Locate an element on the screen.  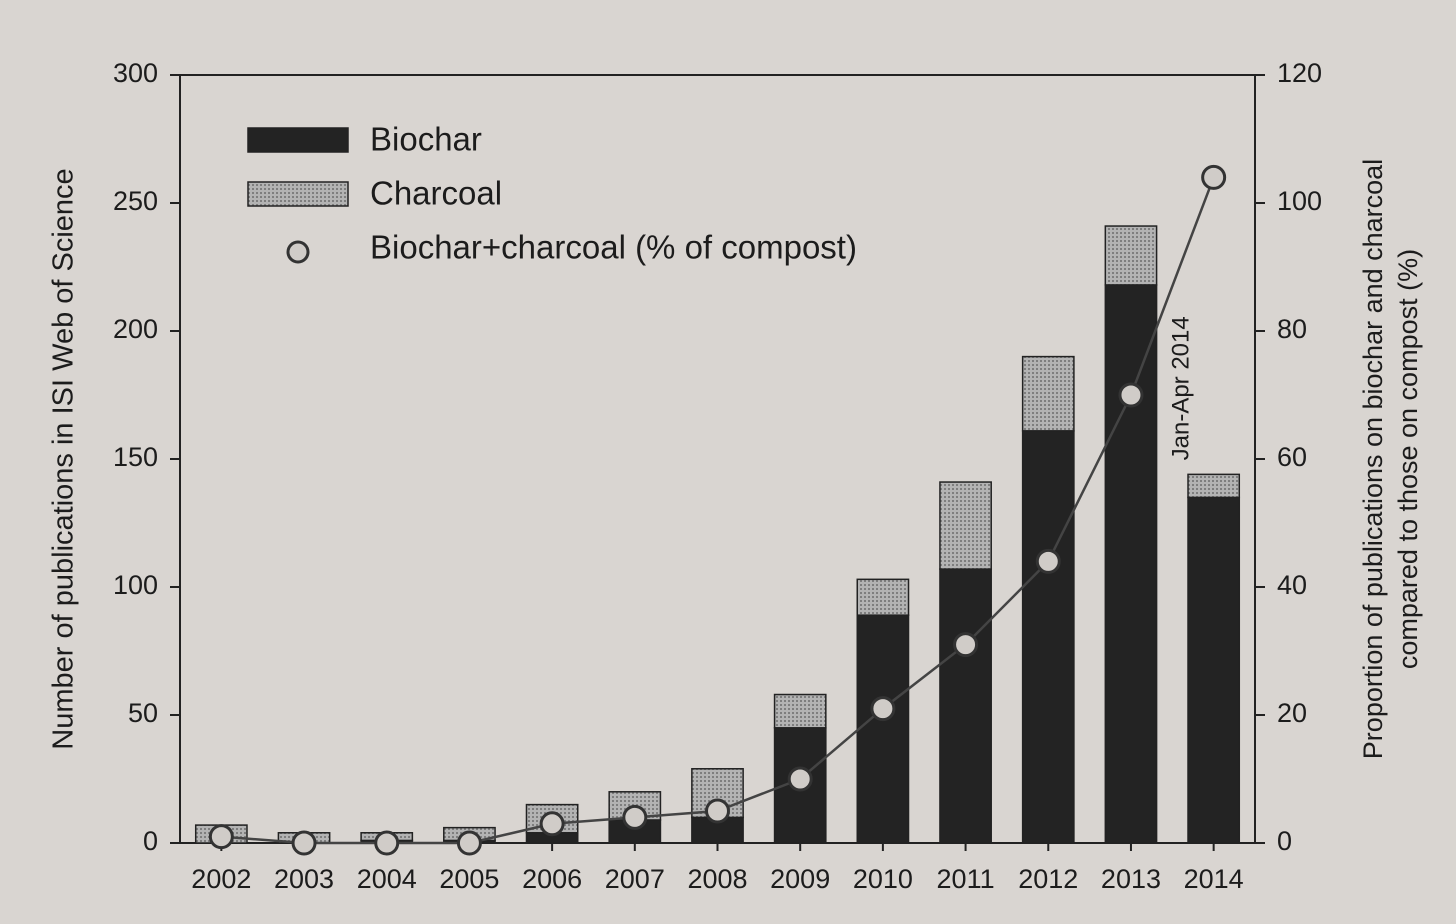
y2-tick-label: 0 is located at coordinates (1284, 841).